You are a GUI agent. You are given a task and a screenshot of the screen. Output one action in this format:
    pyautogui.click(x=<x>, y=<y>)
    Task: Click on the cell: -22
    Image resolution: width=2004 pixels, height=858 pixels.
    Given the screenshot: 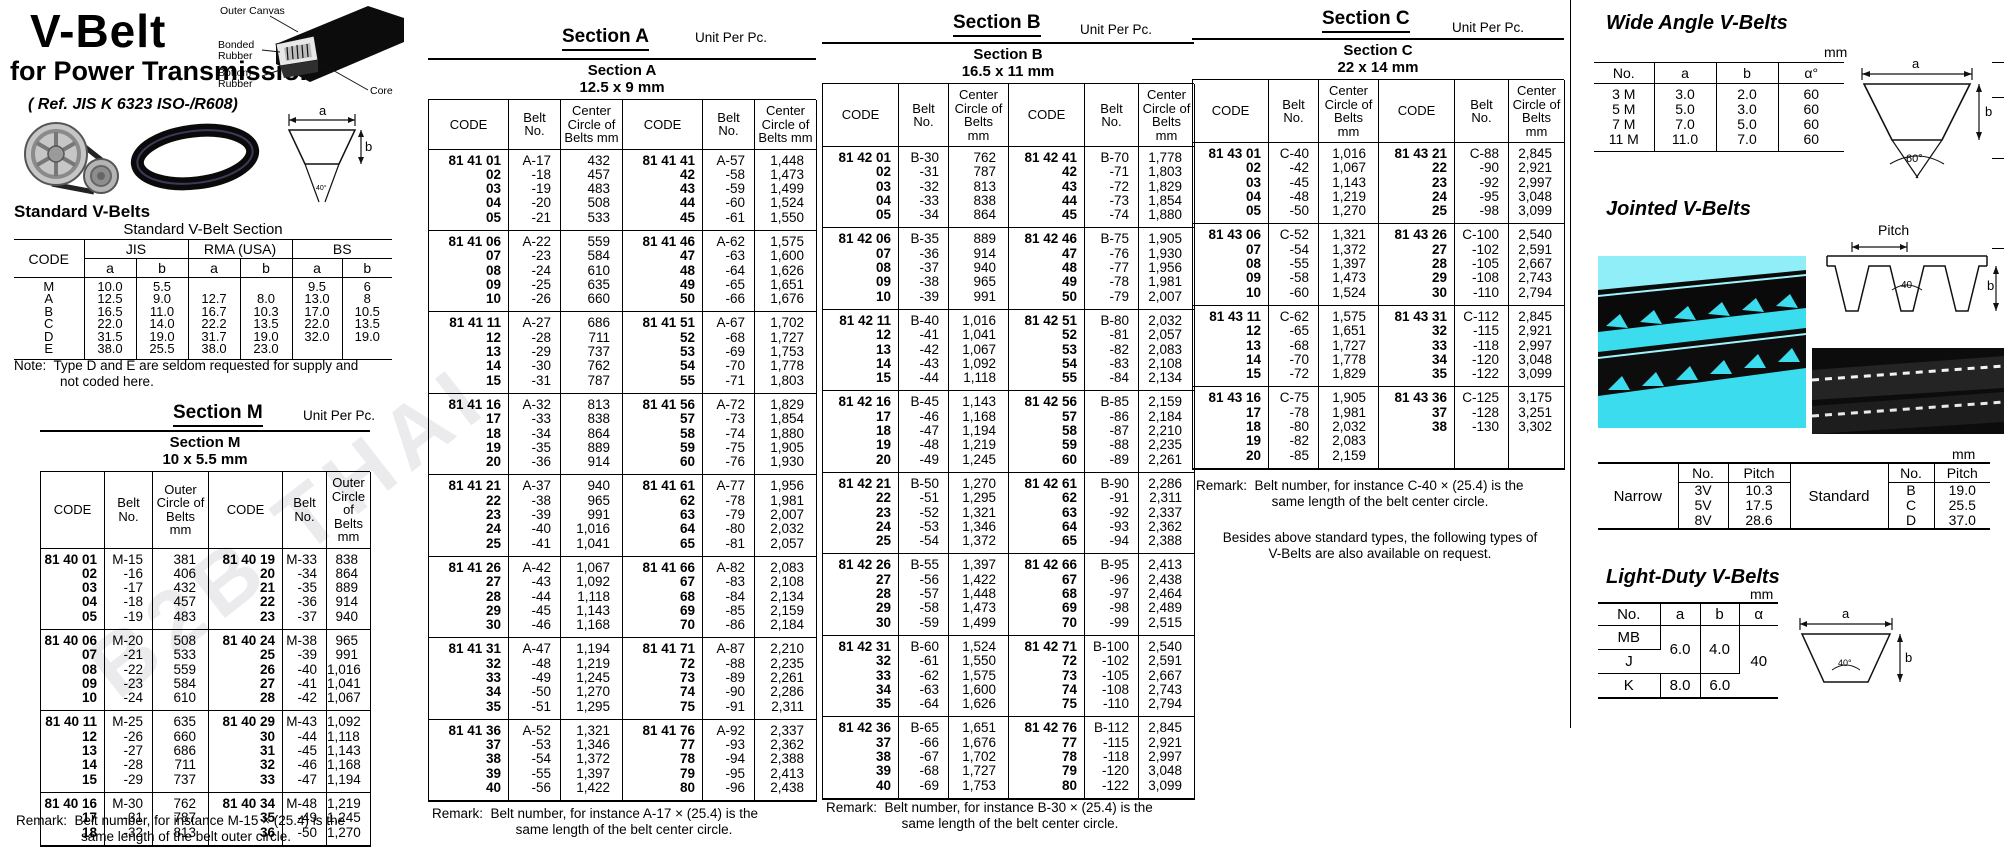 What is the action you would take?
    pyautogui.click(x=128, y=669)
    